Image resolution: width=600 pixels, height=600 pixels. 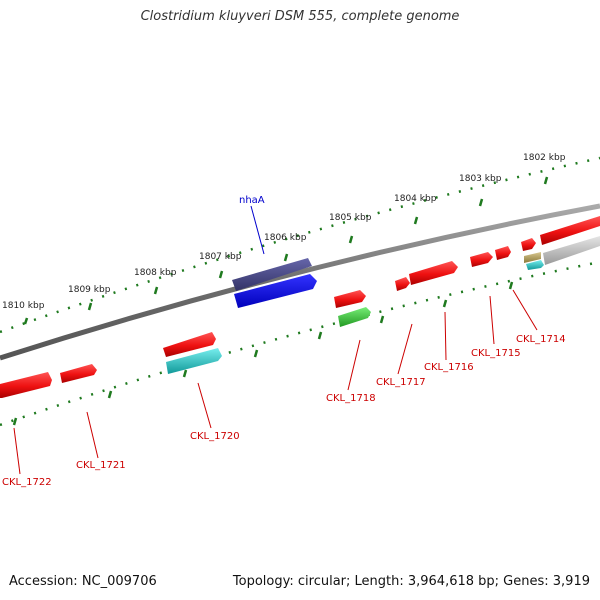 What do you see at coordinates (274, 283) in the screenshot?
I see `gene-nhaA-cds` at bounding box center [274, 283].